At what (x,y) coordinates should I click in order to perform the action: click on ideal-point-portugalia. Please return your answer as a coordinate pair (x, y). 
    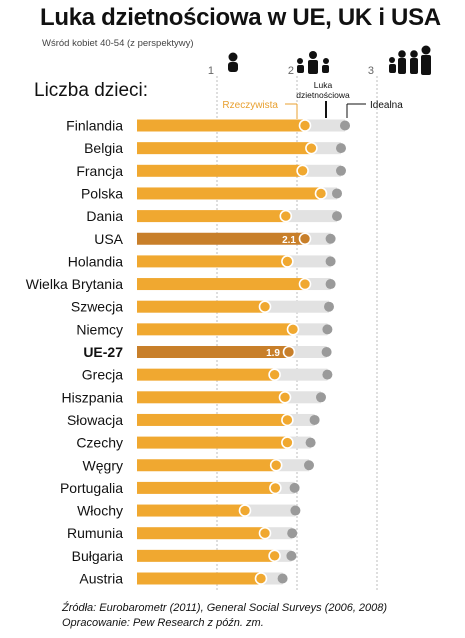
    Looking at the image, I should click on (294, 487).